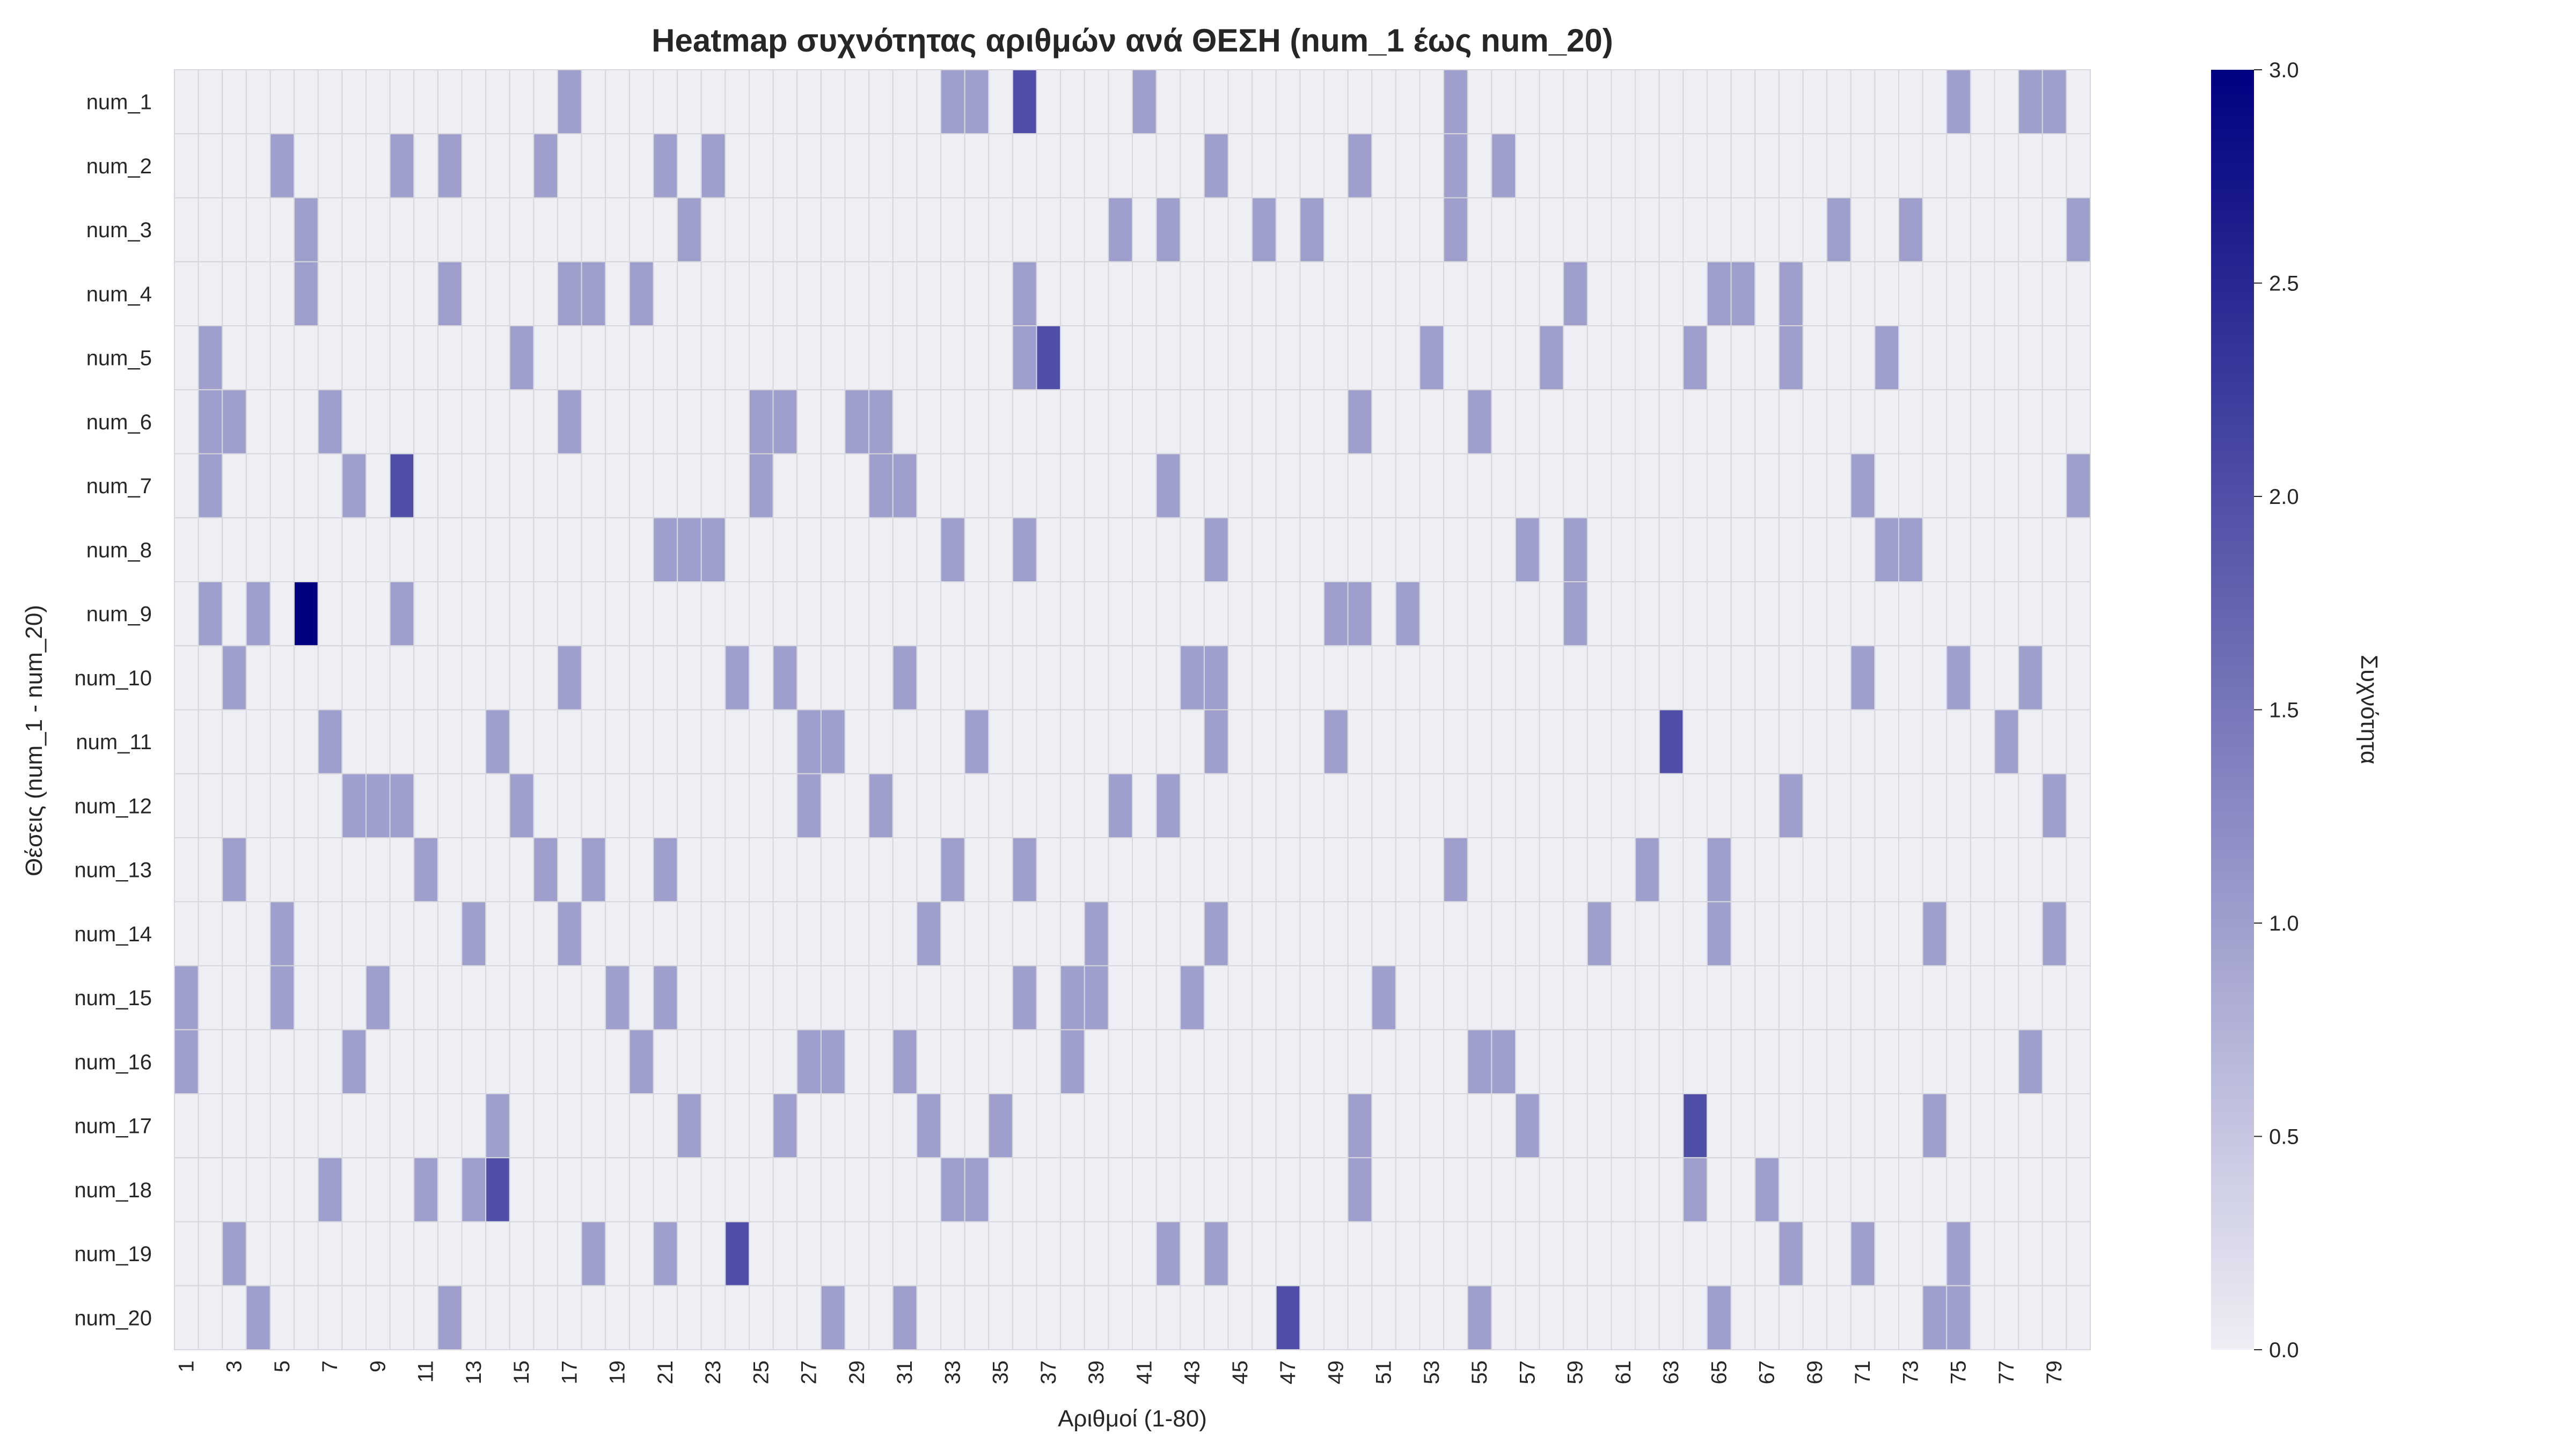 This screenshot has width=2576, height=1449. I want to click on column-tick-label: 1, so click(186, 1366).